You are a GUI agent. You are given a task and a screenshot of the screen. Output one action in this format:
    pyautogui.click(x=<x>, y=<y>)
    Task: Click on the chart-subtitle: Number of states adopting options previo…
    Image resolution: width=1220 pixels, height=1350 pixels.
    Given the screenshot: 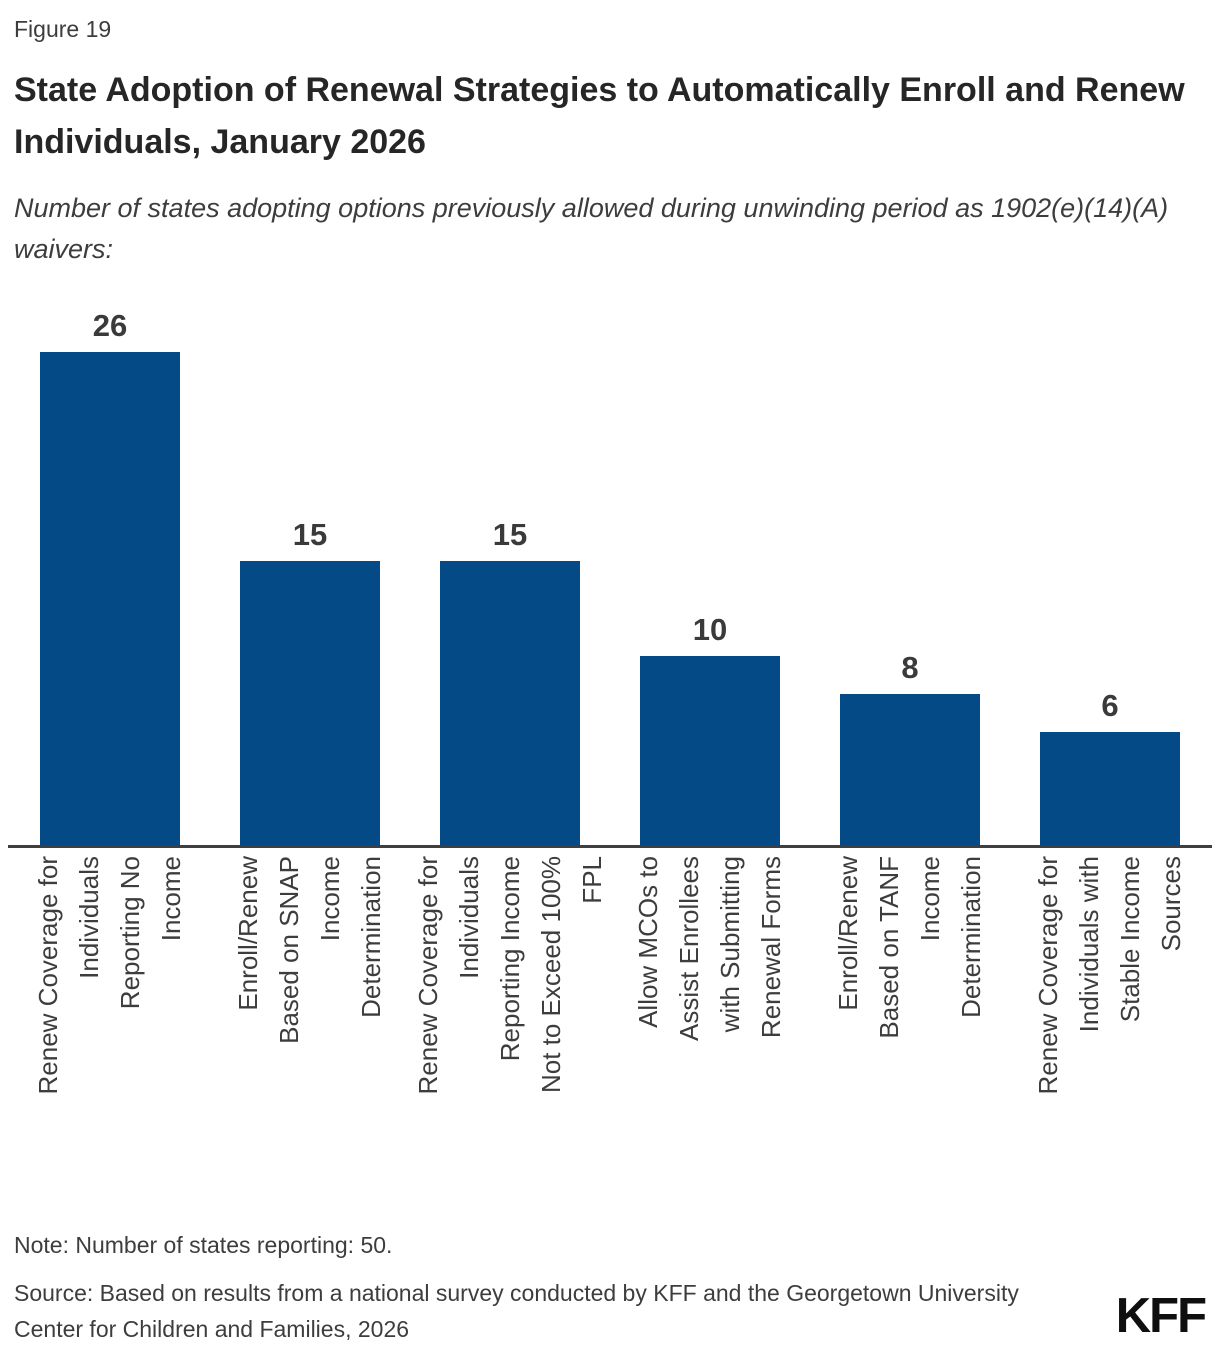 What is the action you would take?
    pyautogui.click(x=591, y=228)
    